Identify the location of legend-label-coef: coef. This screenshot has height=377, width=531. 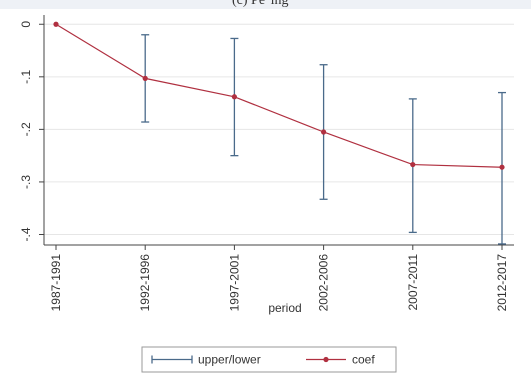
(363, 360).